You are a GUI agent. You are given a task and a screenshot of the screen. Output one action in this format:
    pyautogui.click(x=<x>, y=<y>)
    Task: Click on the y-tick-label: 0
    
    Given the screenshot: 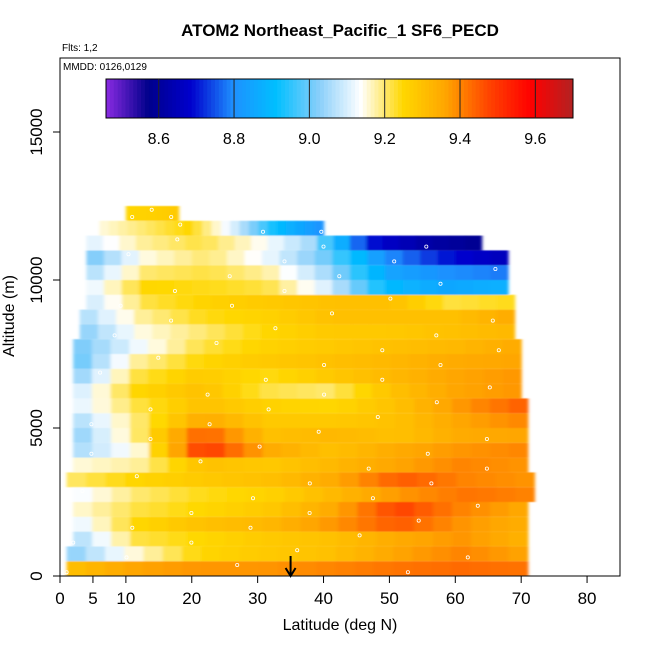 What is the action you would take?
    pyautogui.click(x=36, y=575)
    